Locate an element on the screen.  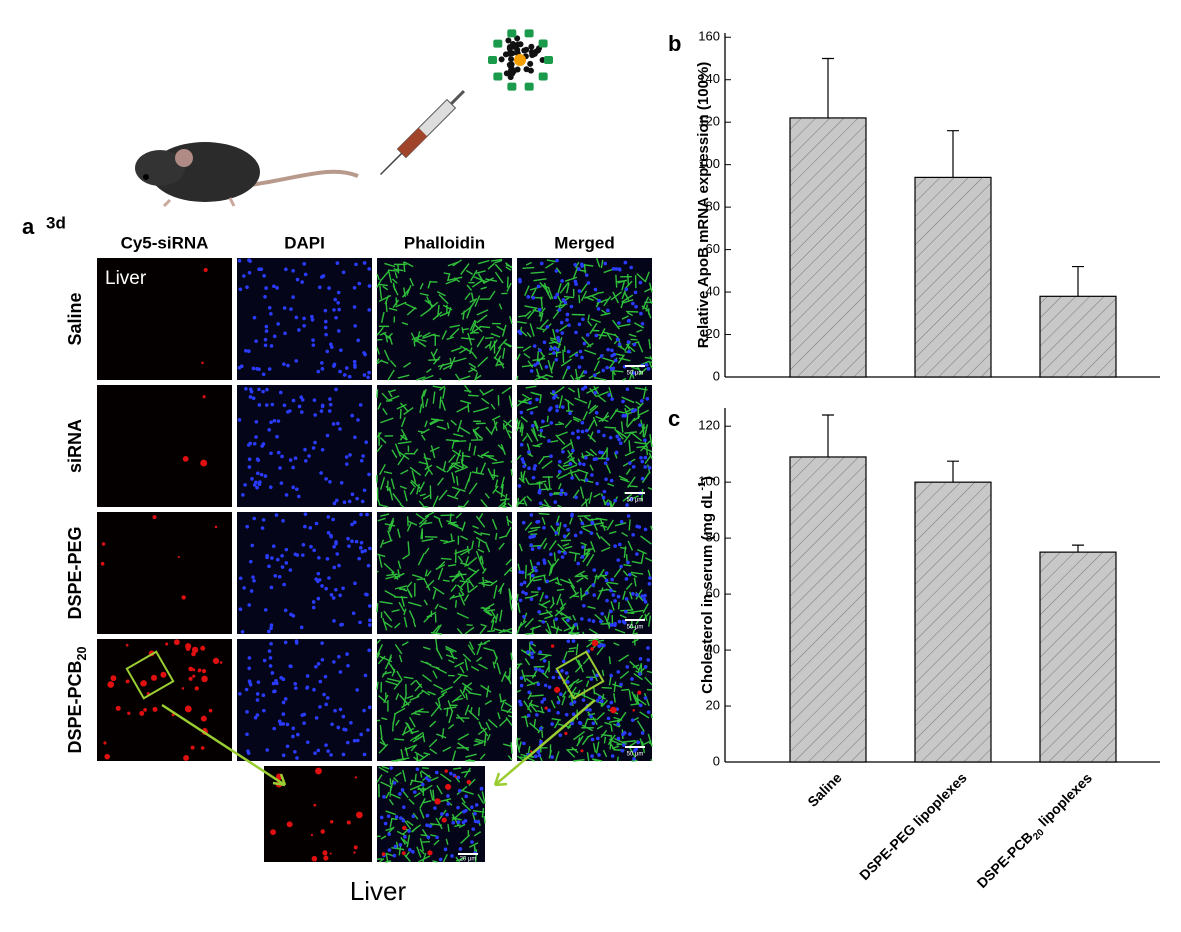
column-header: Phalloidin is located at coordinates (444, 242).